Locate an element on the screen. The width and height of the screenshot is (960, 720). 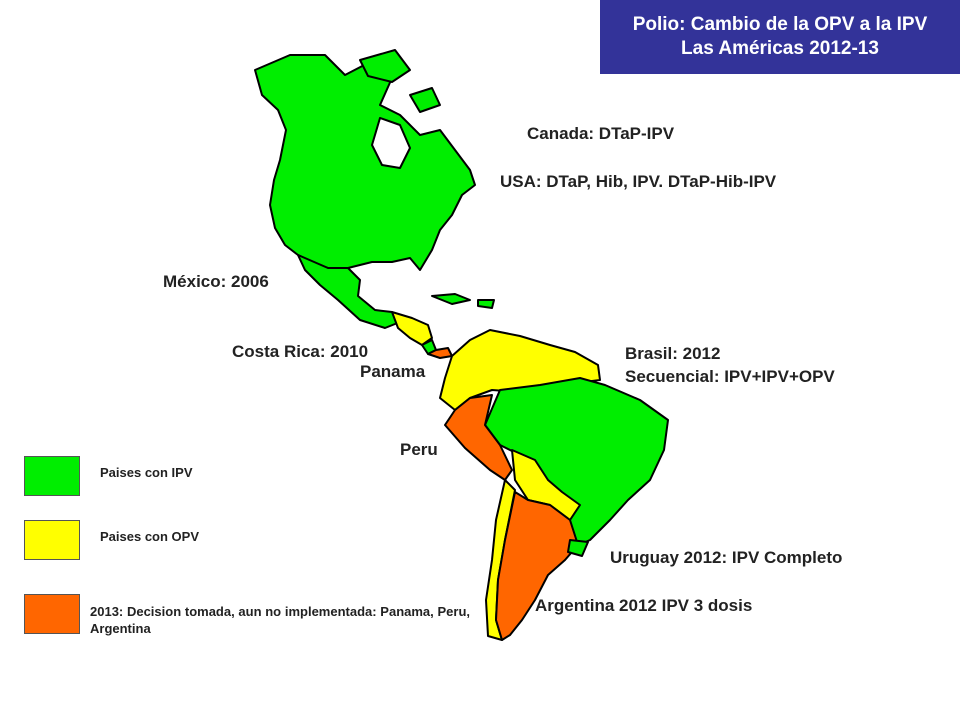
legend-label-ipv: Paises con IPV is located at coordinates (146, 472).